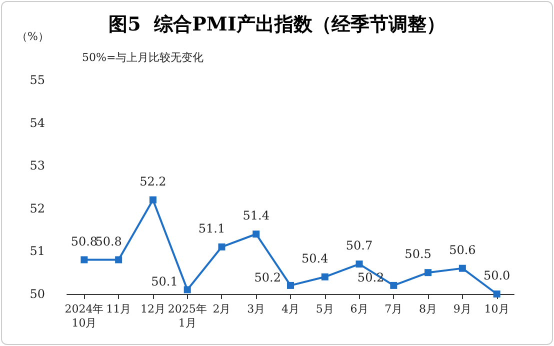  I want to click on x-tick-label: 9月, so click(462, 309).